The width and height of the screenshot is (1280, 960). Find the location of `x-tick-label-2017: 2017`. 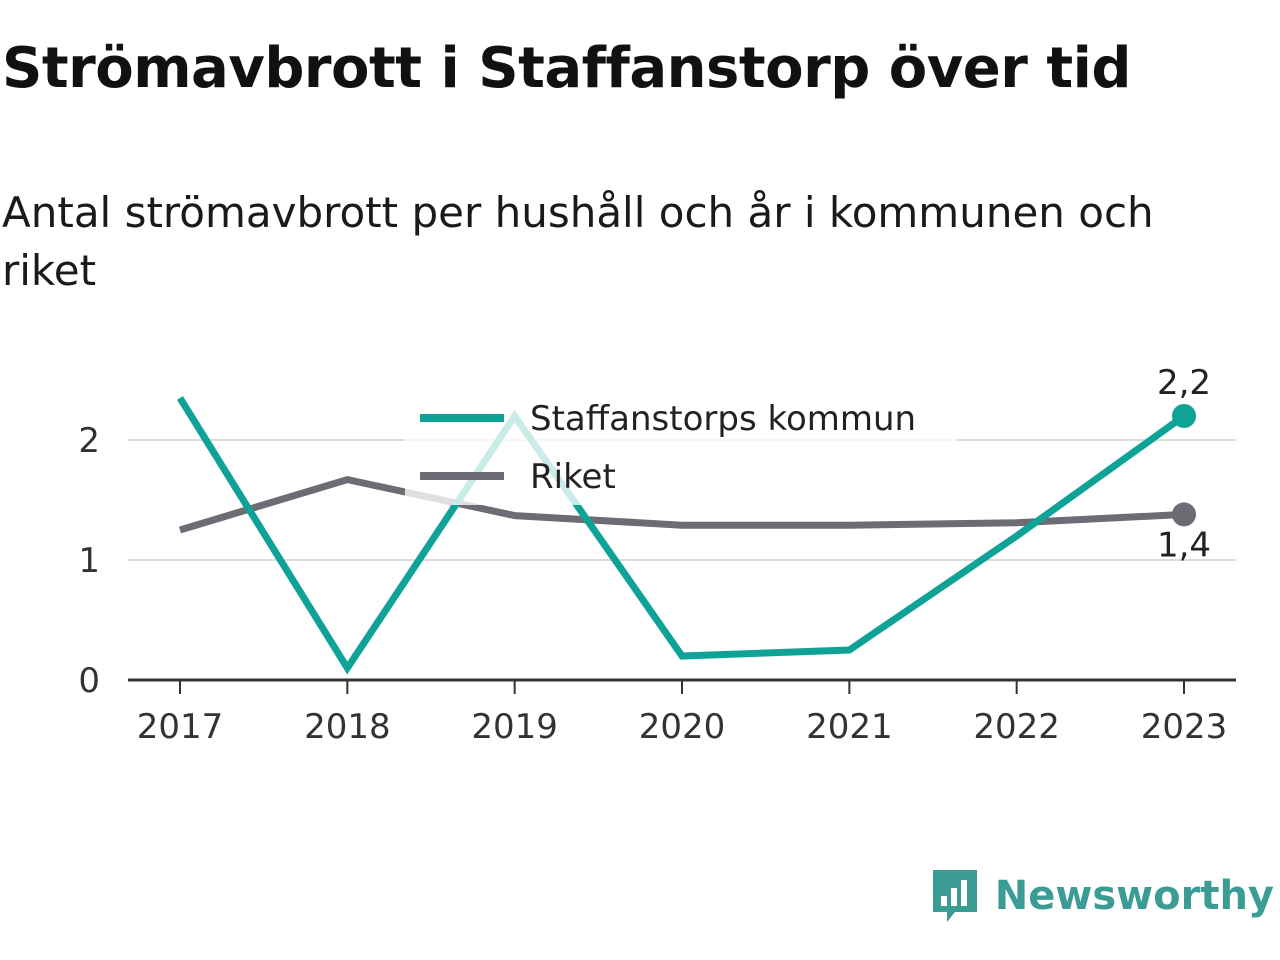

x-tick-label-2017: 2017 is located at coordinates (180, 727).